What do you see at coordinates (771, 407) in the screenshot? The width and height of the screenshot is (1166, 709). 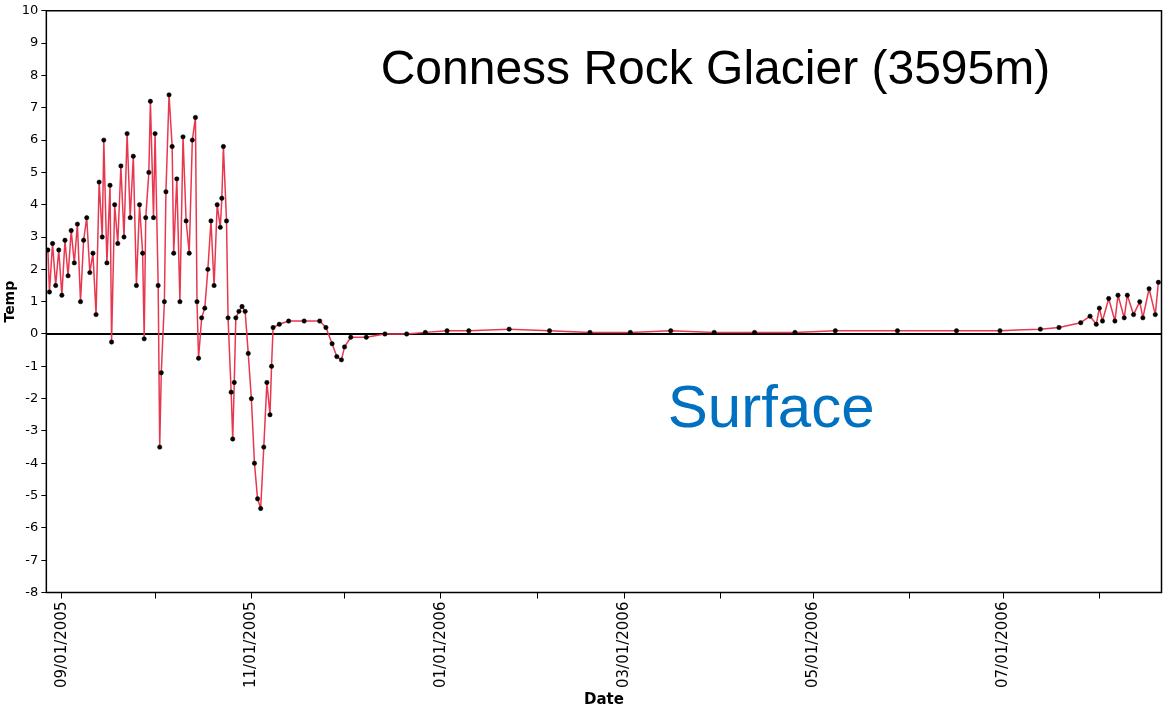 I see `annotation: Surface` at bounding box center [771, 407].